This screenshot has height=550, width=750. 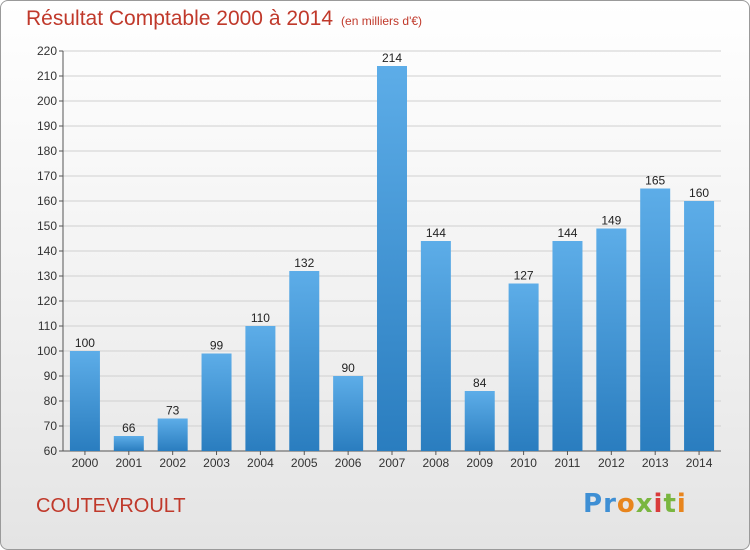 What do you see at coordinates (260, 318) in the screenshot?
I see `bar-value-label: 110` at bounding box center [260, 318].